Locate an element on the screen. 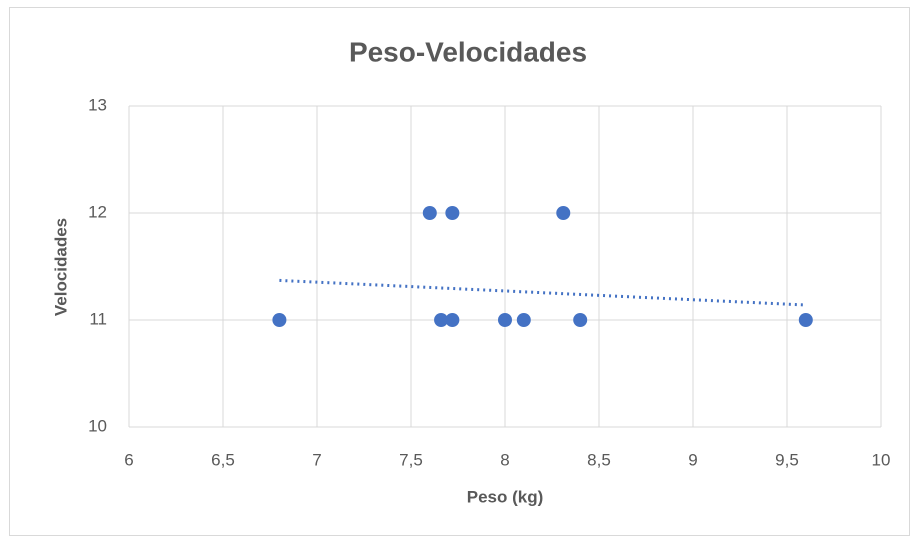  x-tick-label: 9 is located at coordinates (692, 459).